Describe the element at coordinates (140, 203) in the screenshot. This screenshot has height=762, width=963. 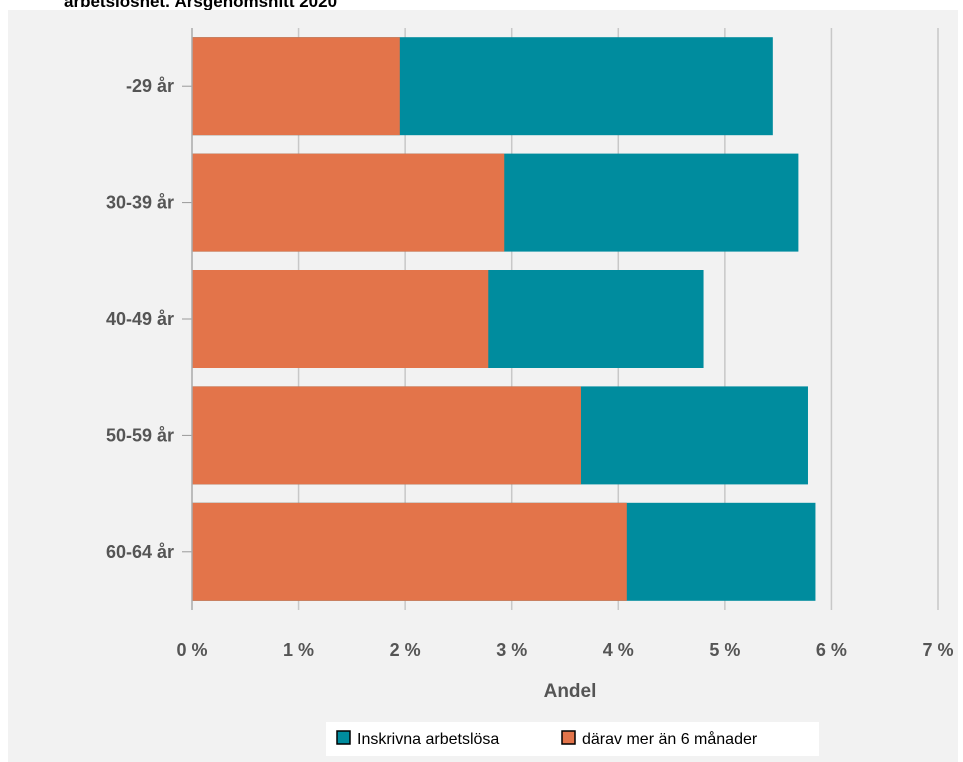
I see `y-tick-label: 30-39 år` at that location.